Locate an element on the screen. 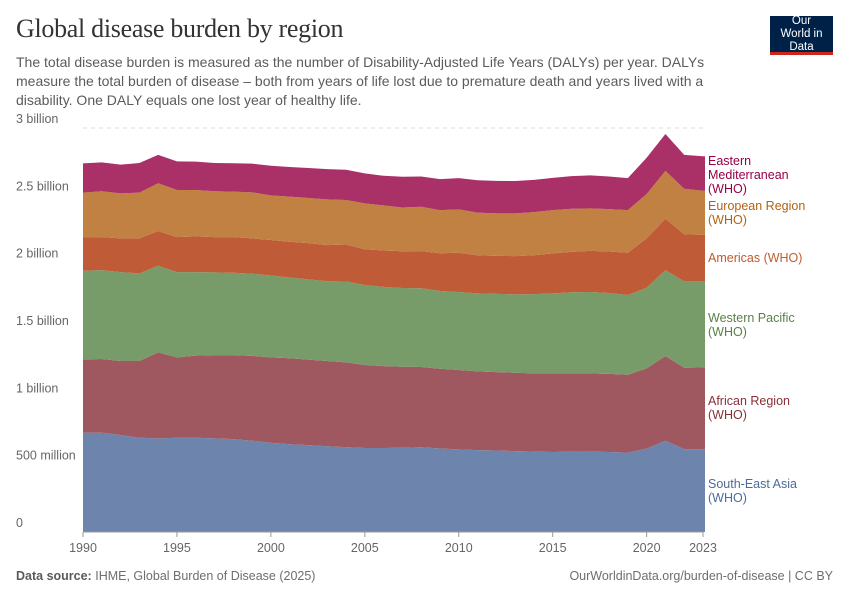 Image resolution: width=850 pixels, height=600 pixels. legend-label: Western Pacific (WHO) is located at coordinates (751, 325).